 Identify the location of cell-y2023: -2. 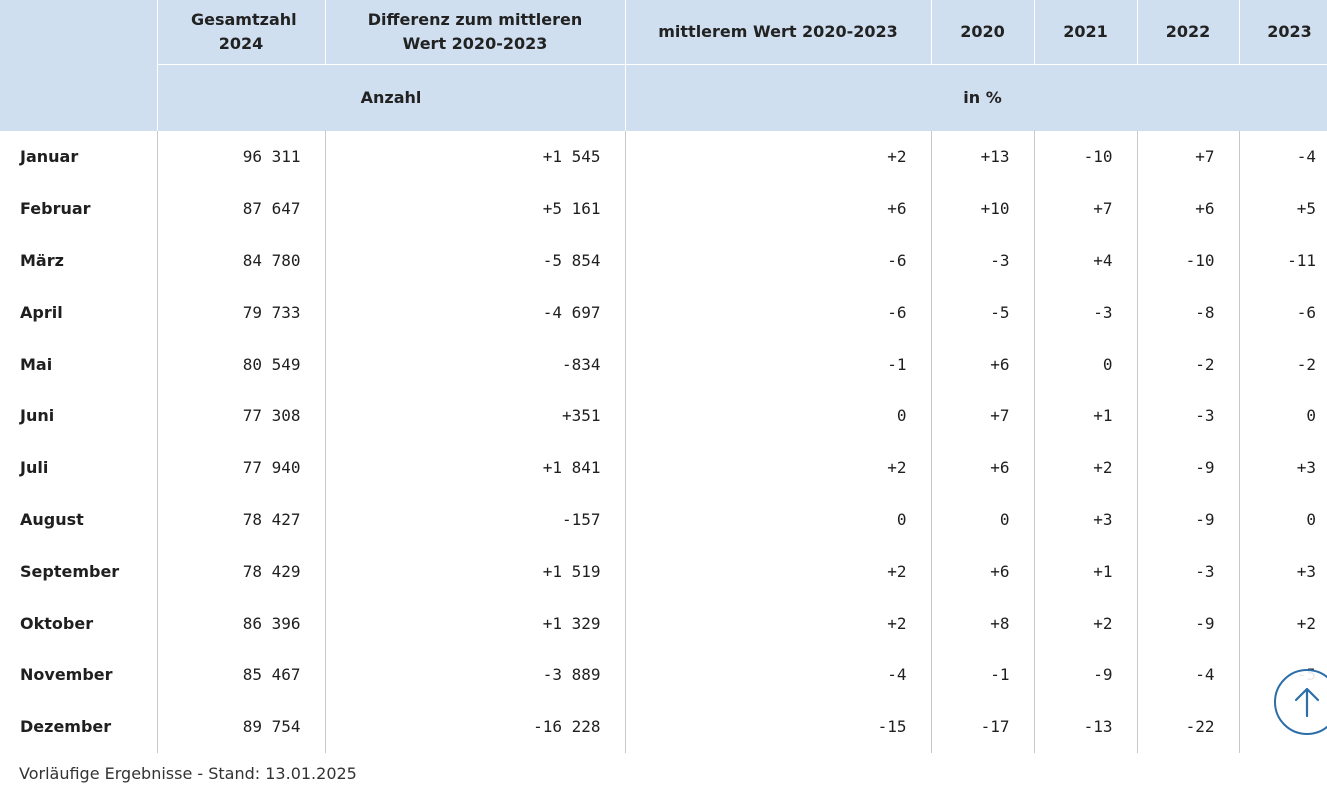
(1282, 364).